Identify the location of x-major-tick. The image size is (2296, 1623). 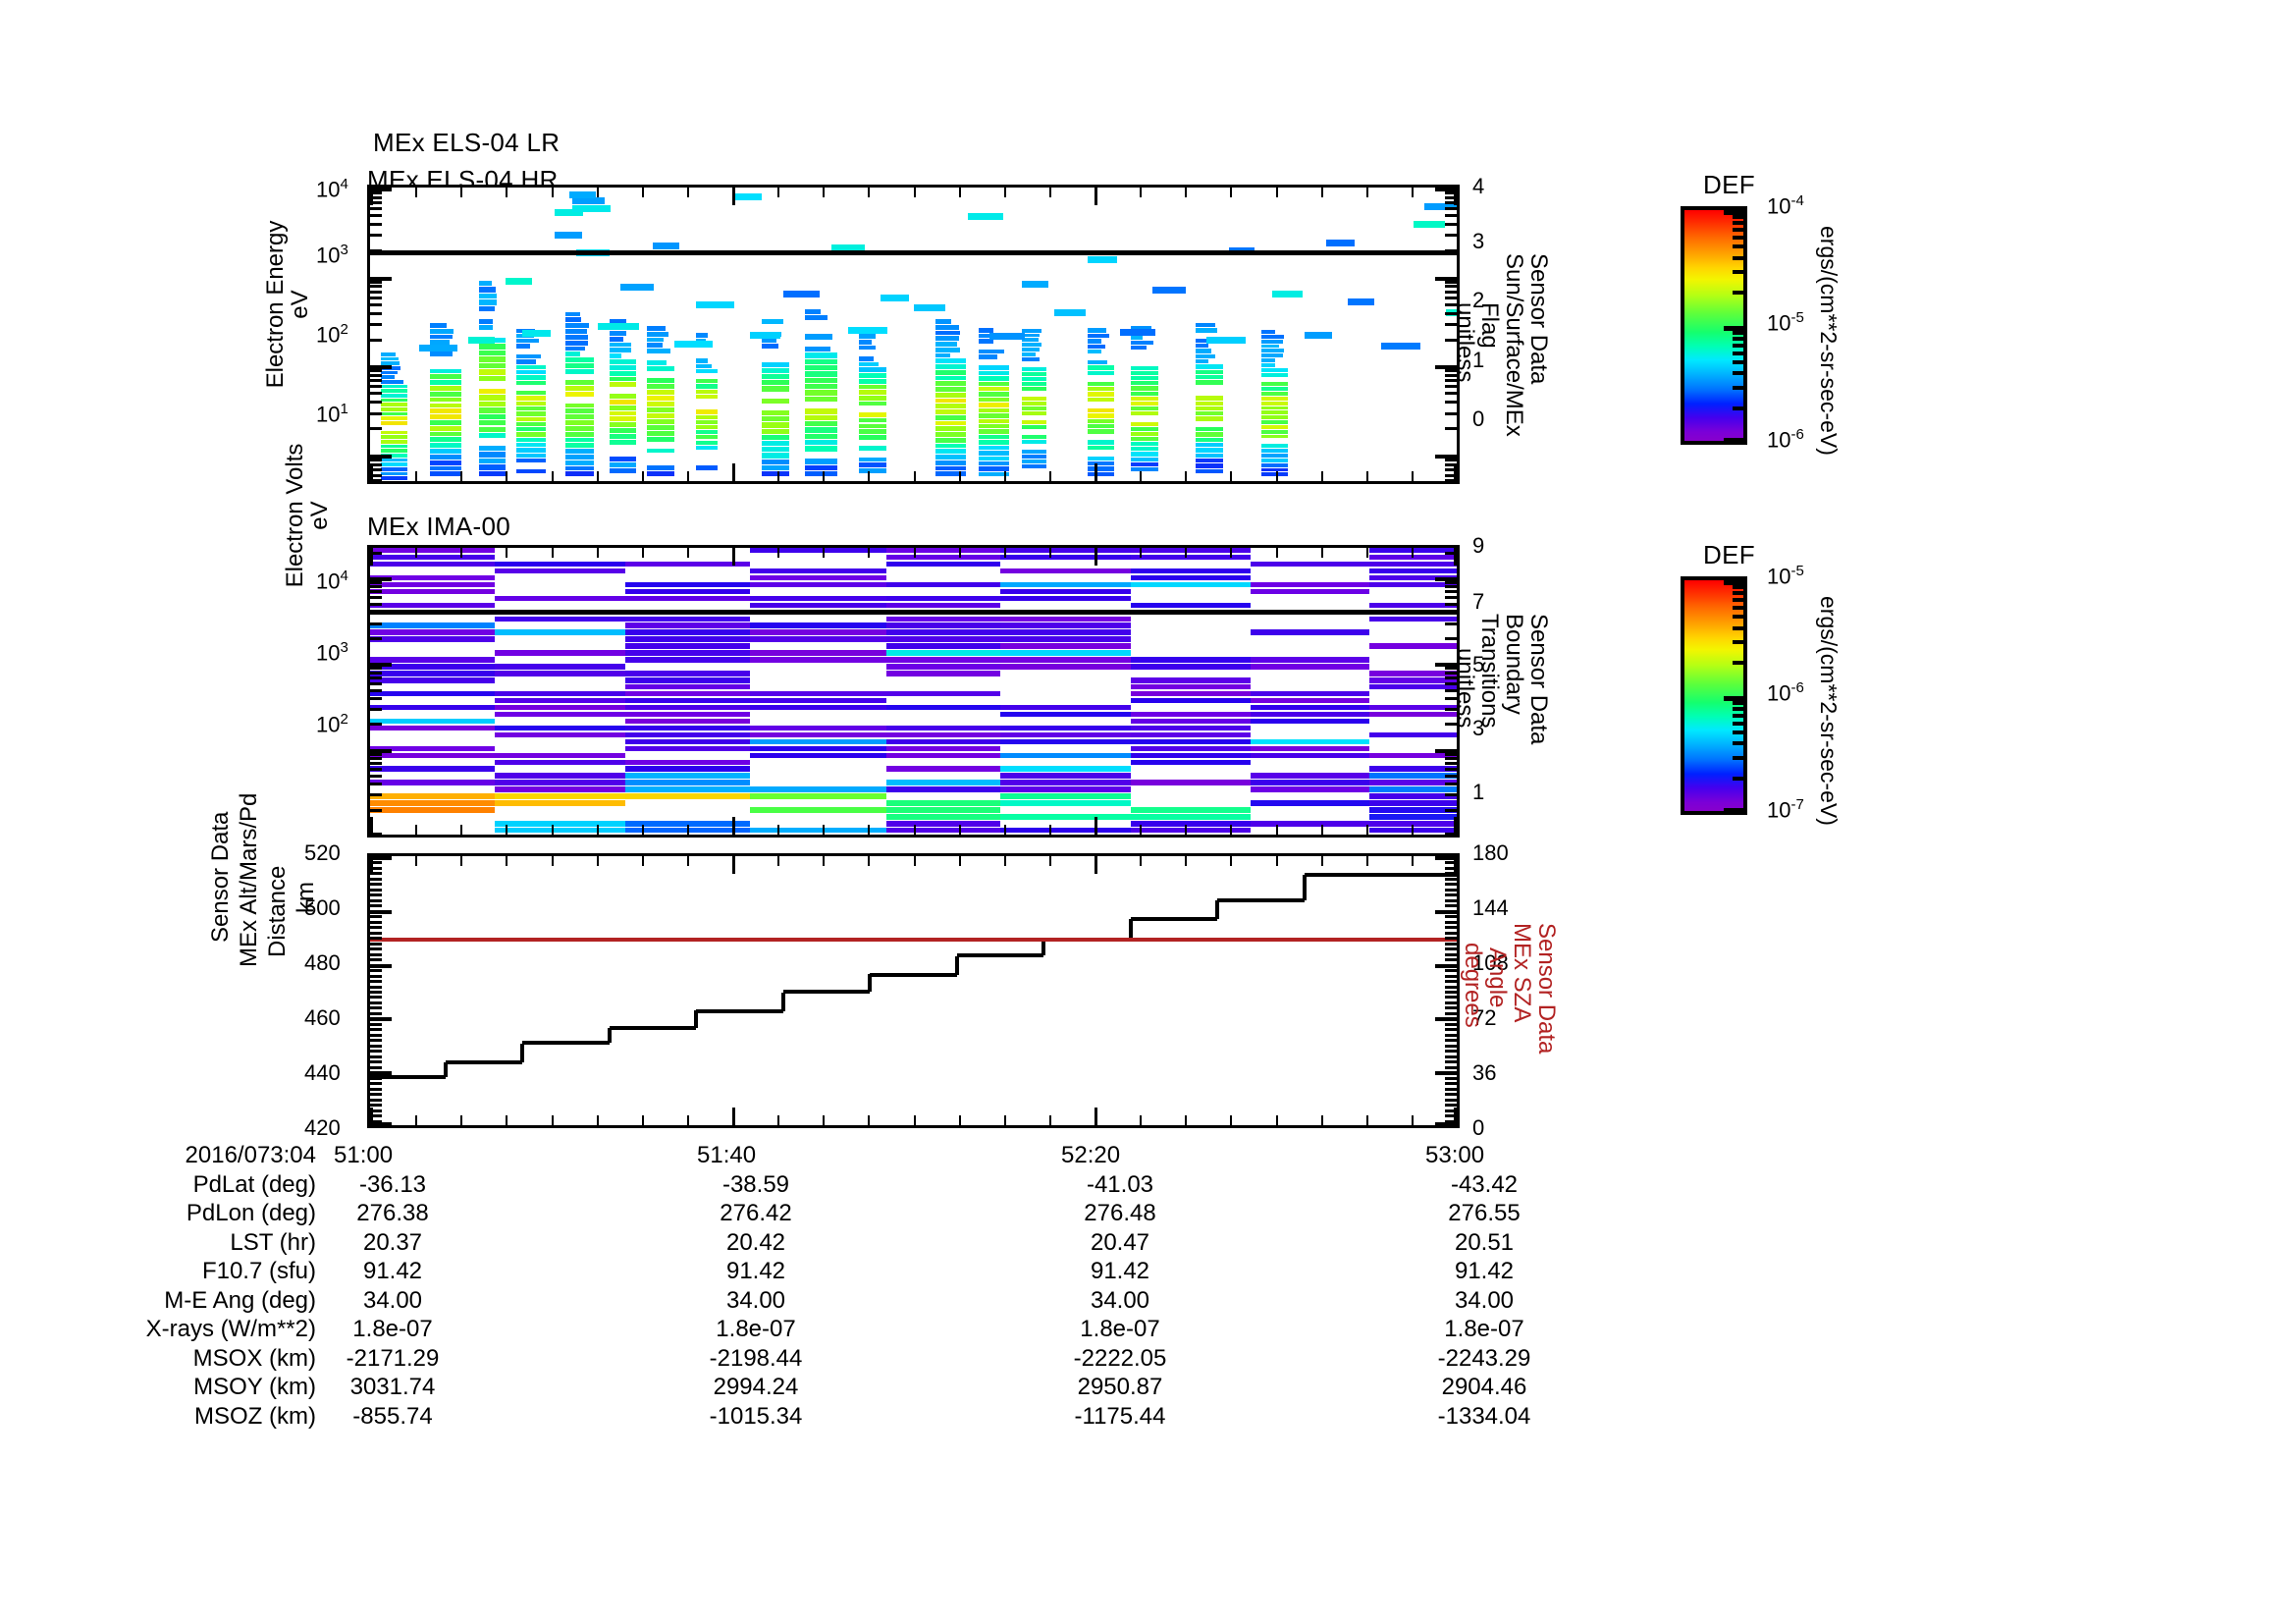
(1455, 557).